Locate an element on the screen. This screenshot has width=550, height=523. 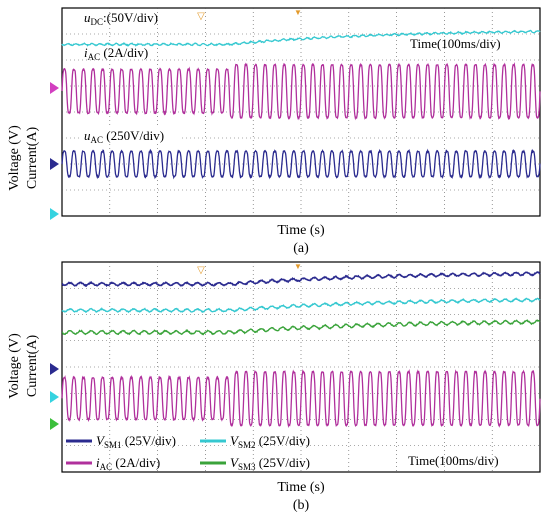
panel-a-trace-udc is located at coordinates (301, 38).